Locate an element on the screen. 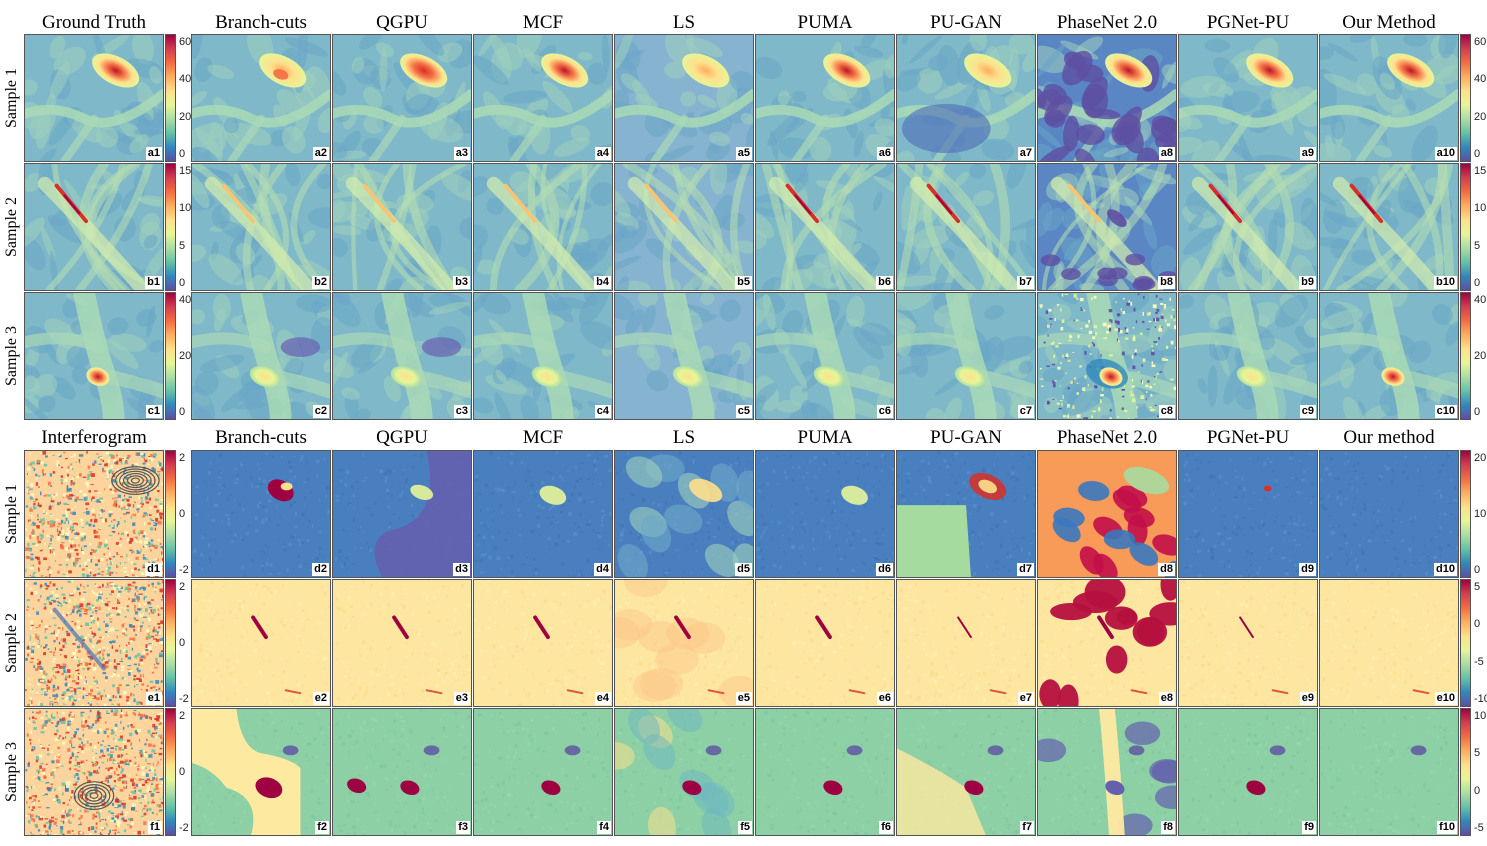  panel-label: c8 is located at coordinates (1166, 411).